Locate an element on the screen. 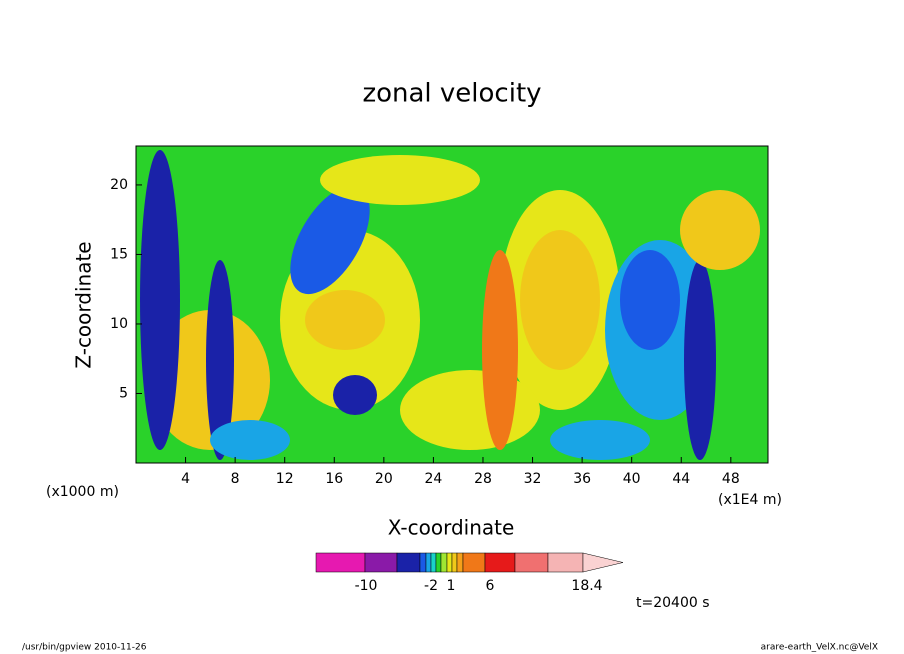 The width and height of the screenshot is (904, 654). x-tick-label: 44 is located at coordinates (681, 479).